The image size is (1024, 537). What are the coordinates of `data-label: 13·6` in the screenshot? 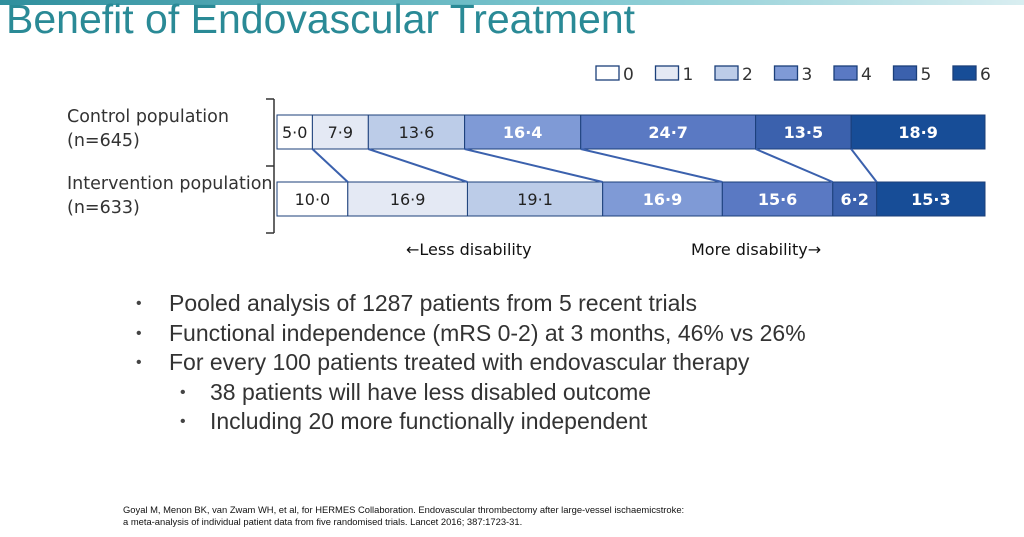 It's located at (417, 132).